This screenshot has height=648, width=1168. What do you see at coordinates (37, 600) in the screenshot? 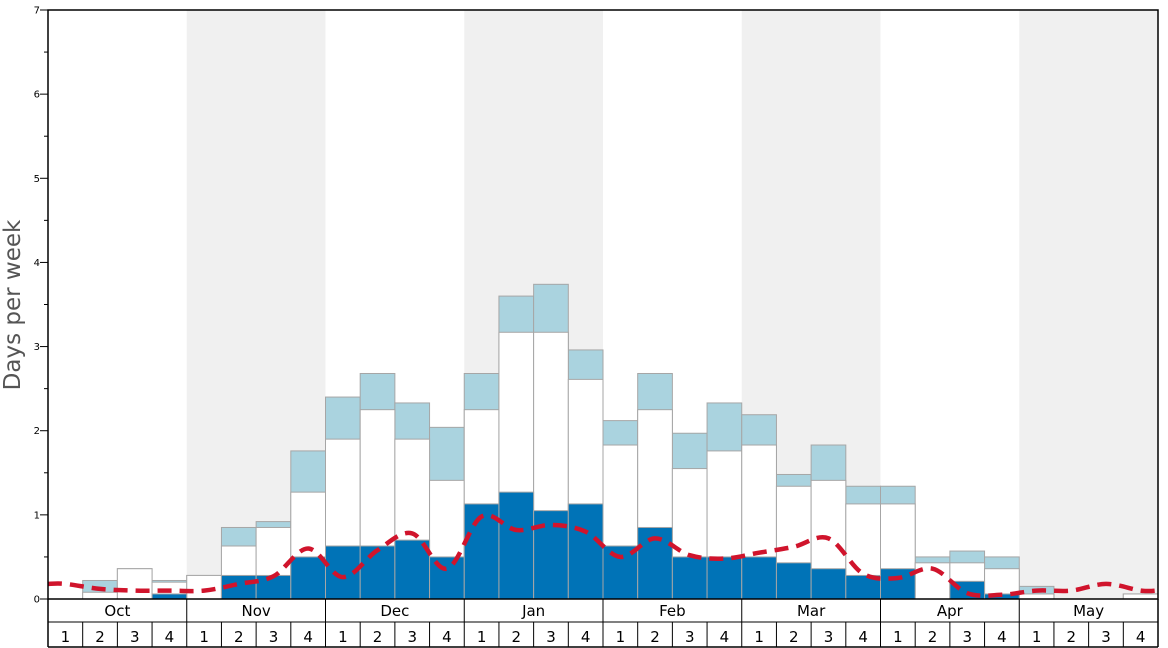
I see `y-tick-label-0: 0` at bounding box center [37, 600].